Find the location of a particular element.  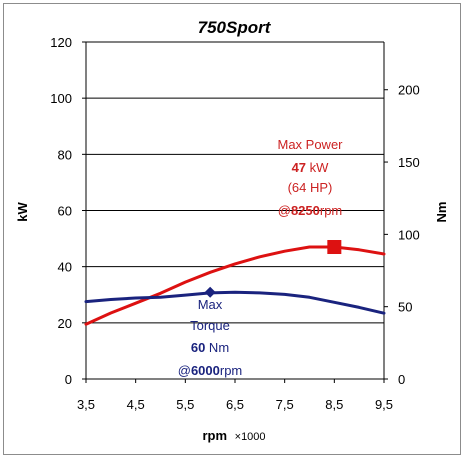

x-tick-label: 5,5 is located at coordinates (185, 404).